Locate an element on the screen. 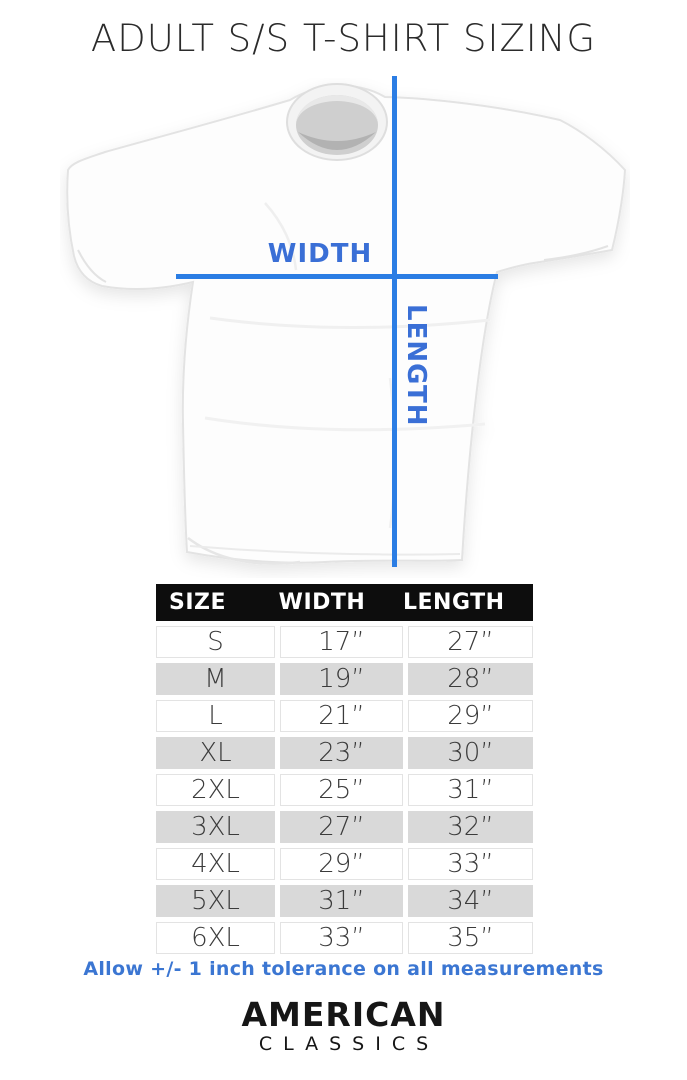 The image size is (687, 1080). table-row-2xl: 2XL 25” 31” is located at coordinates (344, 790).